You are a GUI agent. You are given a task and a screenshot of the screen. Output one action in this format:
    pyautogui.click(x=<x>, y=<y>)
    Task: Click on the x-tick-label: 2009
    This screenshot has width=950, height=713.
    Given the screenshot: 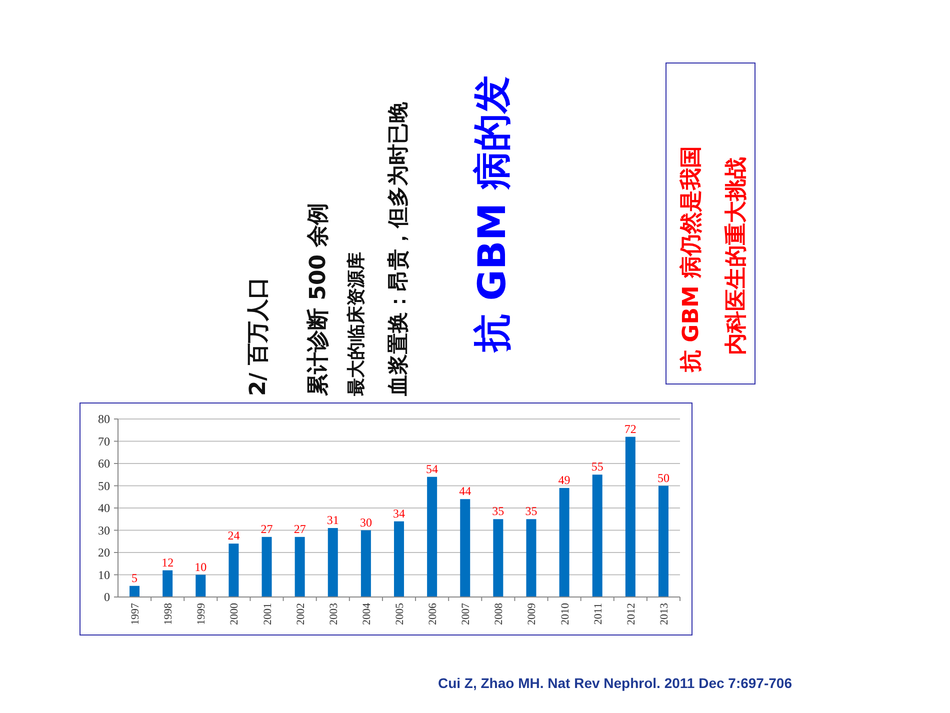 What is the action you would take?
    pyautogui.click(x=532, y=613)
    